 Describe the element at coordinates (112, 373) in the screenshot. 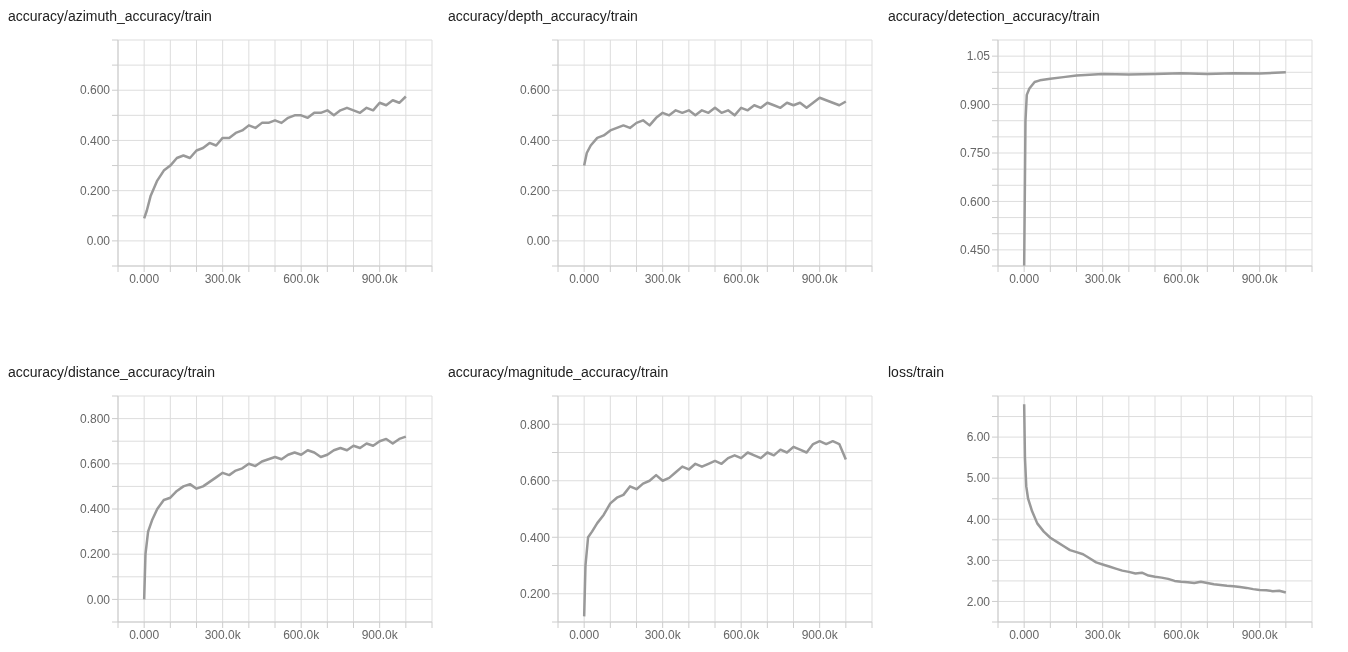

I see `chart-title: accuracy/distance_accuracy/train` at that location.